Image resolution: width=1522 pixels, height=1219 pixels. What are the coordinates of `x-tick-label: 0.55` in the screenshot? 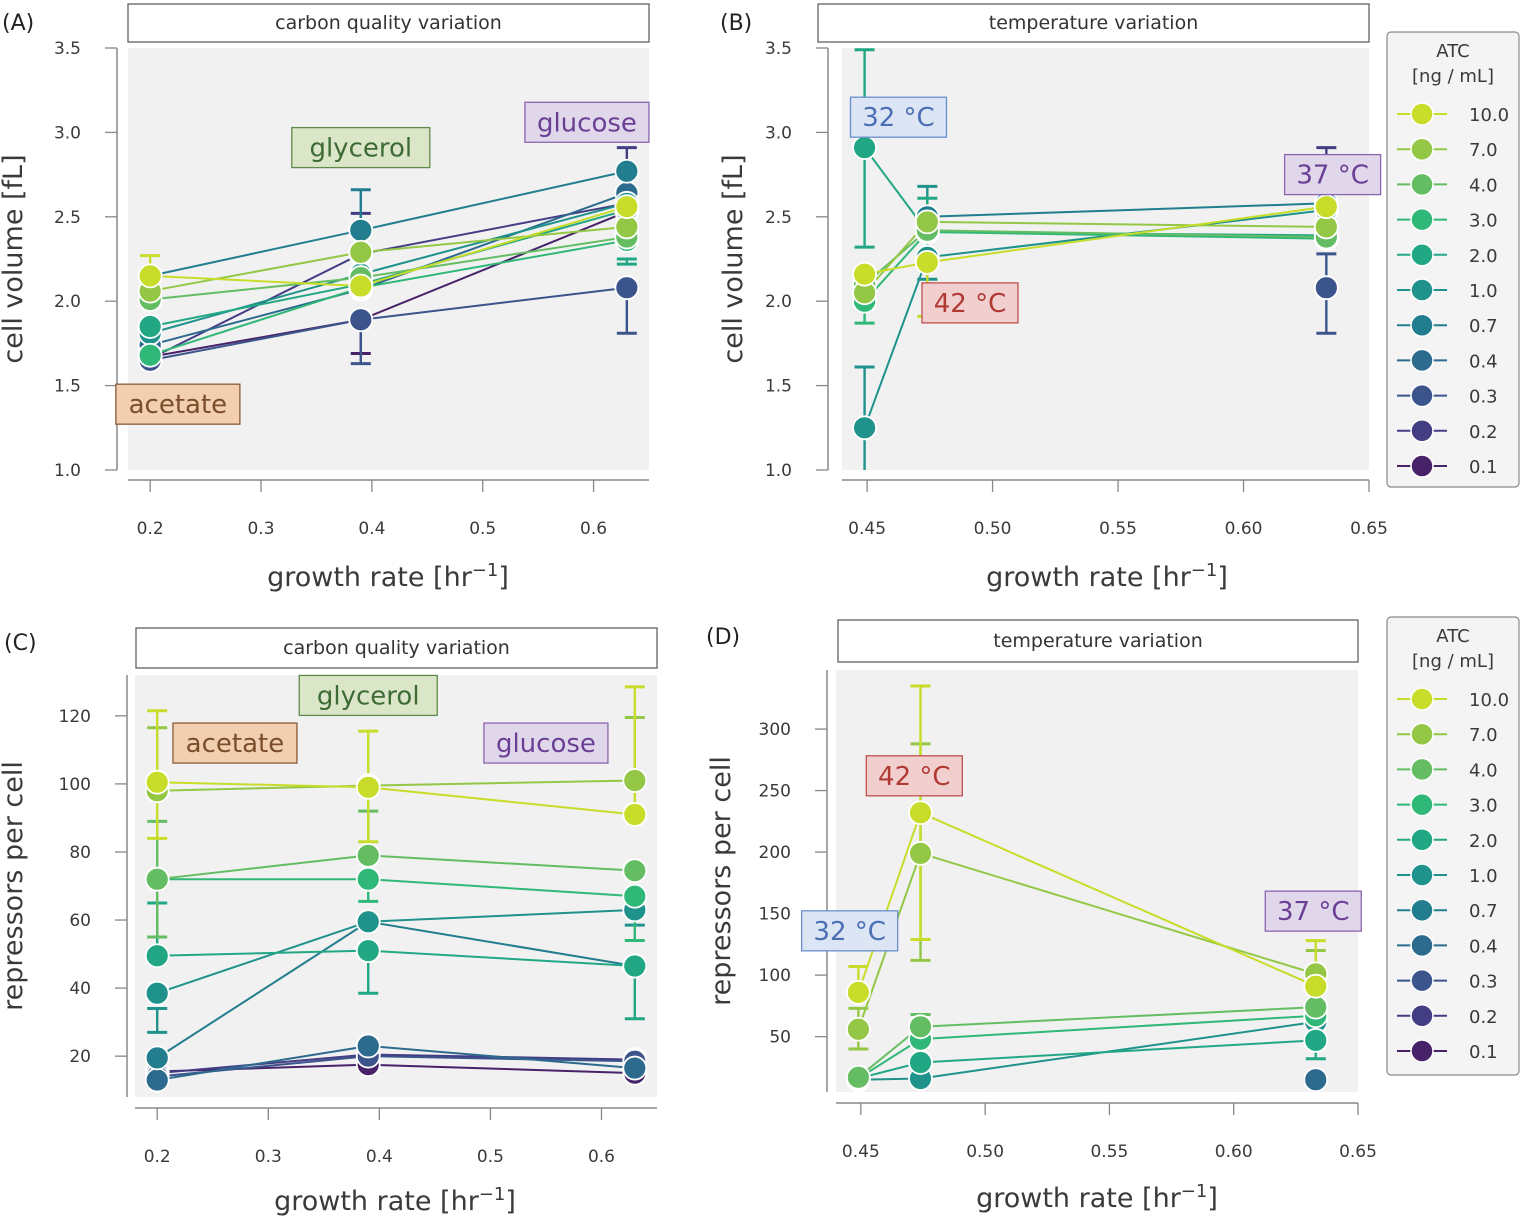 It's located at (1109, 1152).